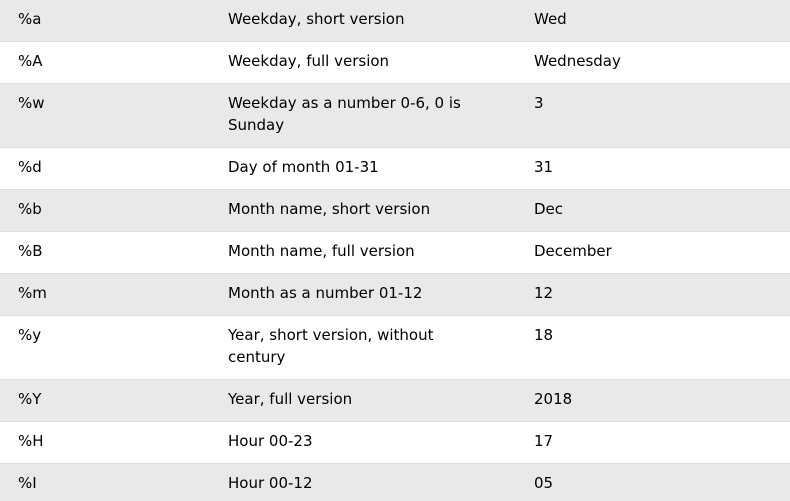  Describe the element at coordinates (30, 399) in the screenshot. I see `directive-cell: %Y` at that location.